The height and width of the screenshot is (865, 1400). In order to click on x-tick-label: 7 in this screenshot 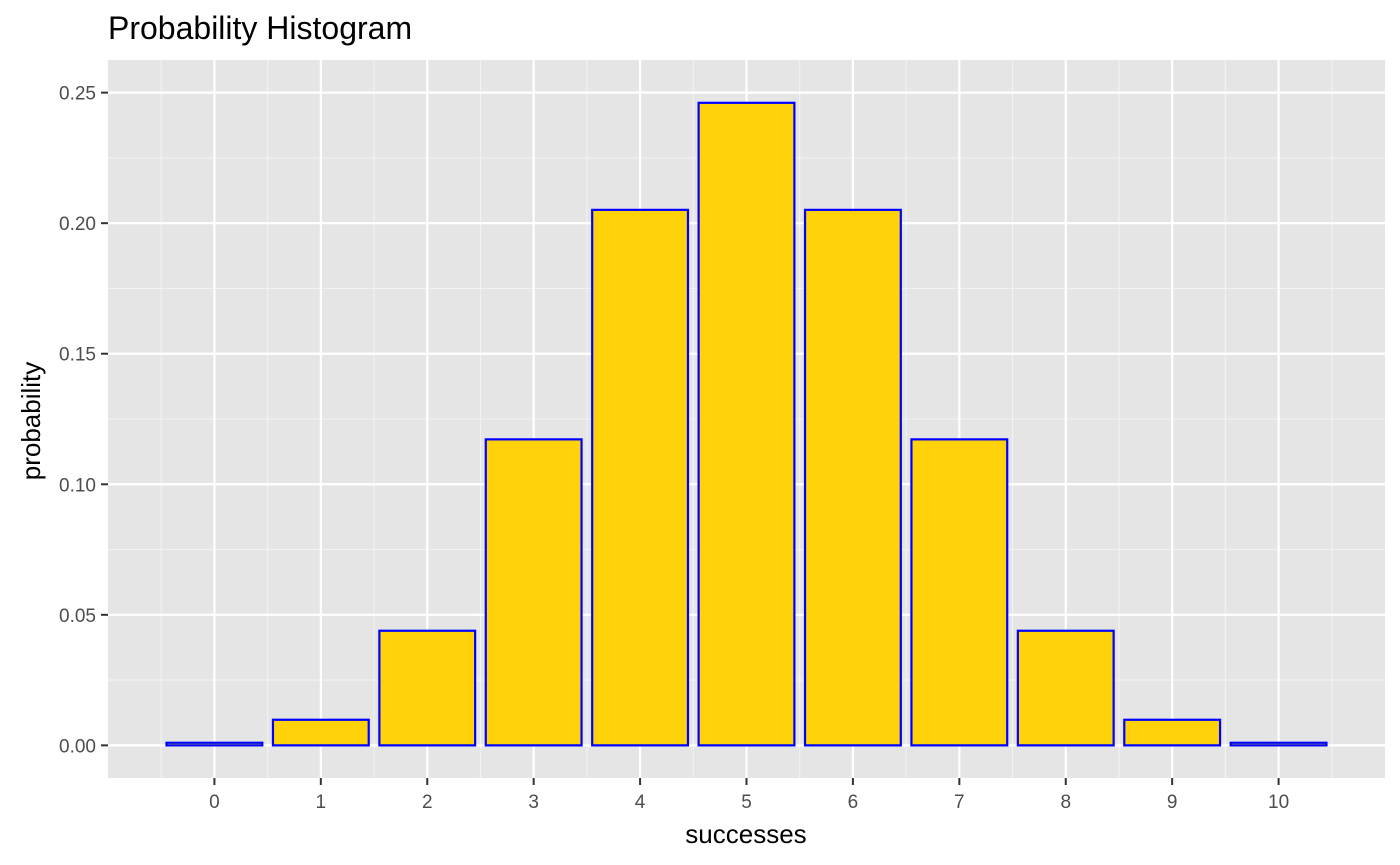, I will do `click(959, 802)`.